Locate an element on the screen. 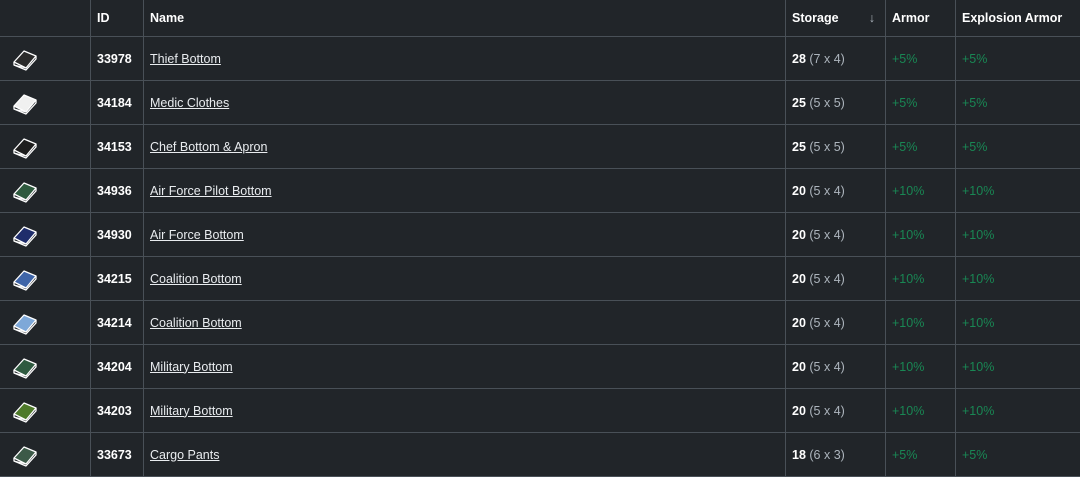 The width and height of the screenshot is (1080, 477). table-row: 33978 Thief Bottom 28 (7 x 4) +5% +5% is located at coordinates (540, 59).